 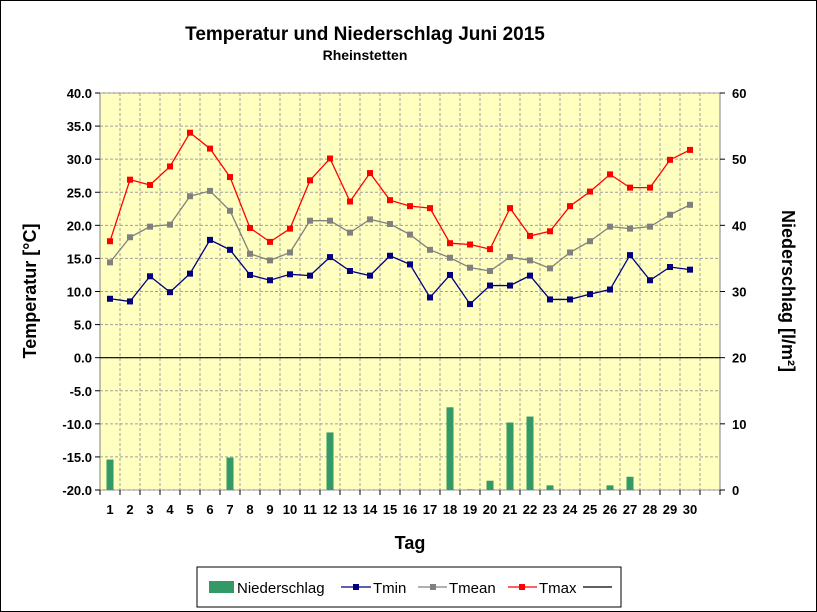 What do you see at coordinates (365, 55) in the screenshot?
I see `chart-subtitle: Rheinstetten` at bounding box center [365, 55].